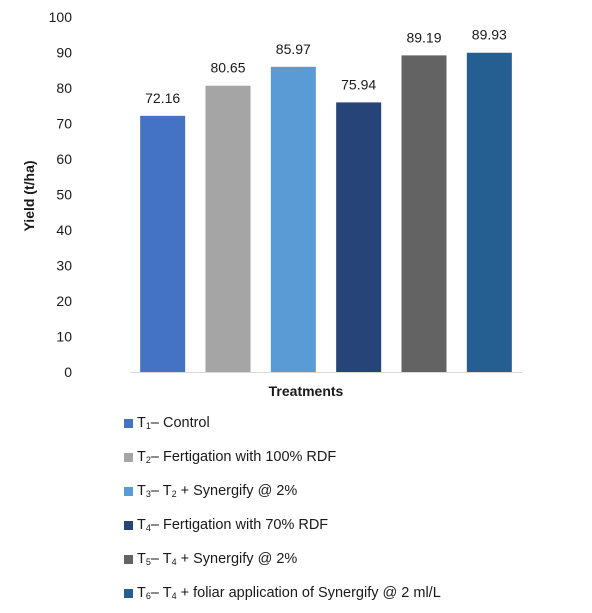  Describe the element at coordinates (61, 17) in the screenshot. I see `y-tick-label: 100` at that location.